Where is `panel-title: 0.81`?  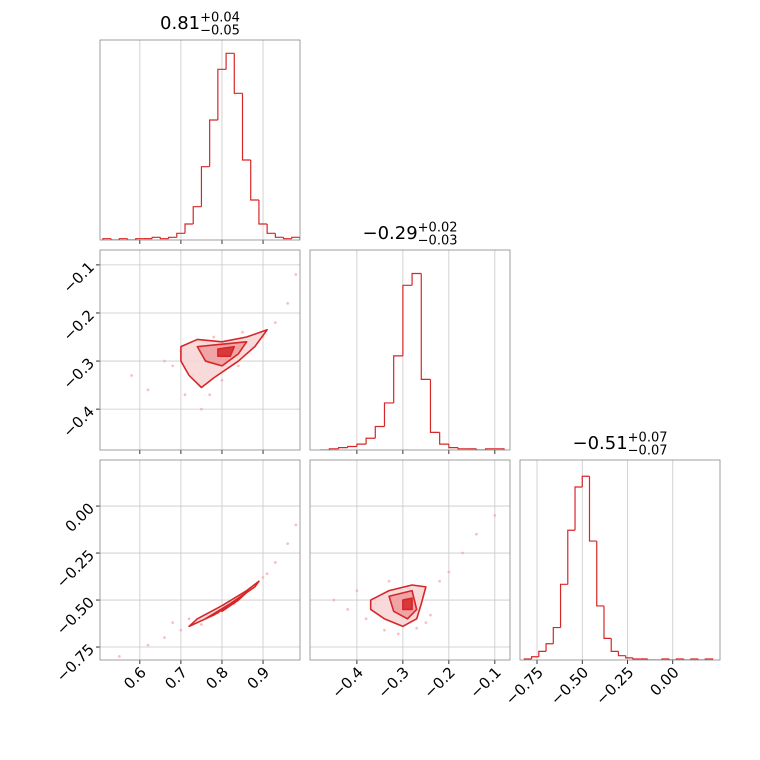 panel-title: 0.81 is located at coordinates (180, 23).